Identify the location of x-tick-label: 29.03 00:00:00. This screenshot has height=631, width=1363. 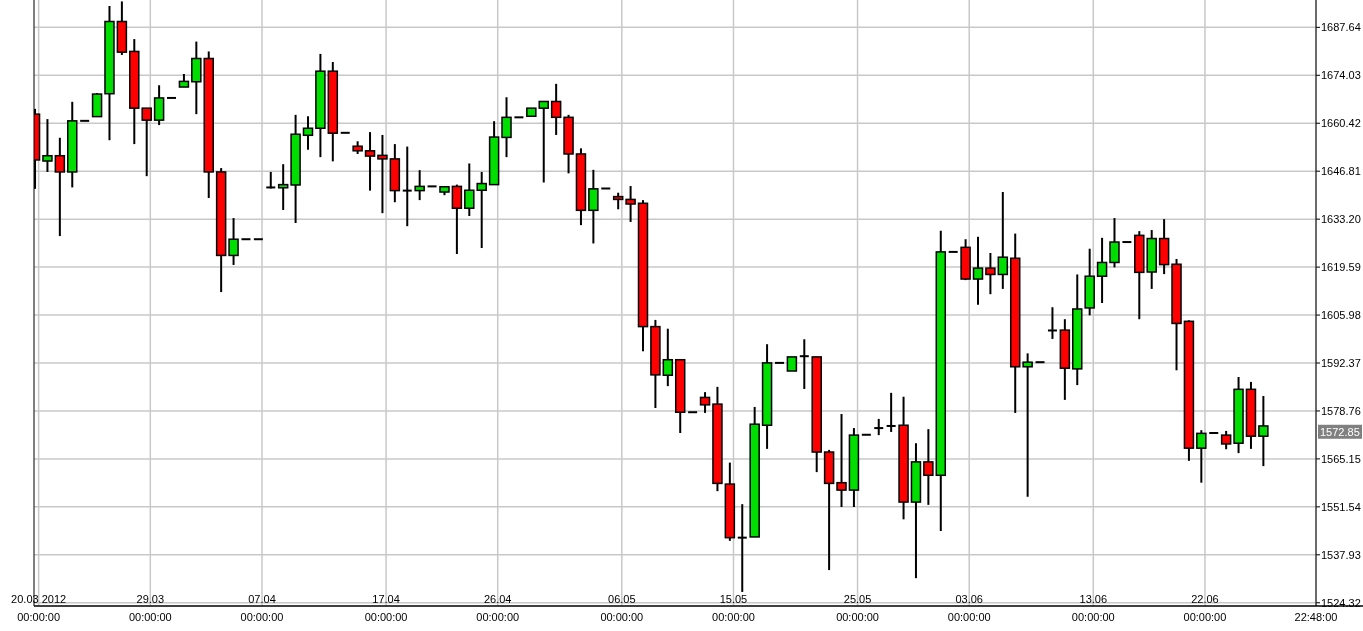
(150, 608).